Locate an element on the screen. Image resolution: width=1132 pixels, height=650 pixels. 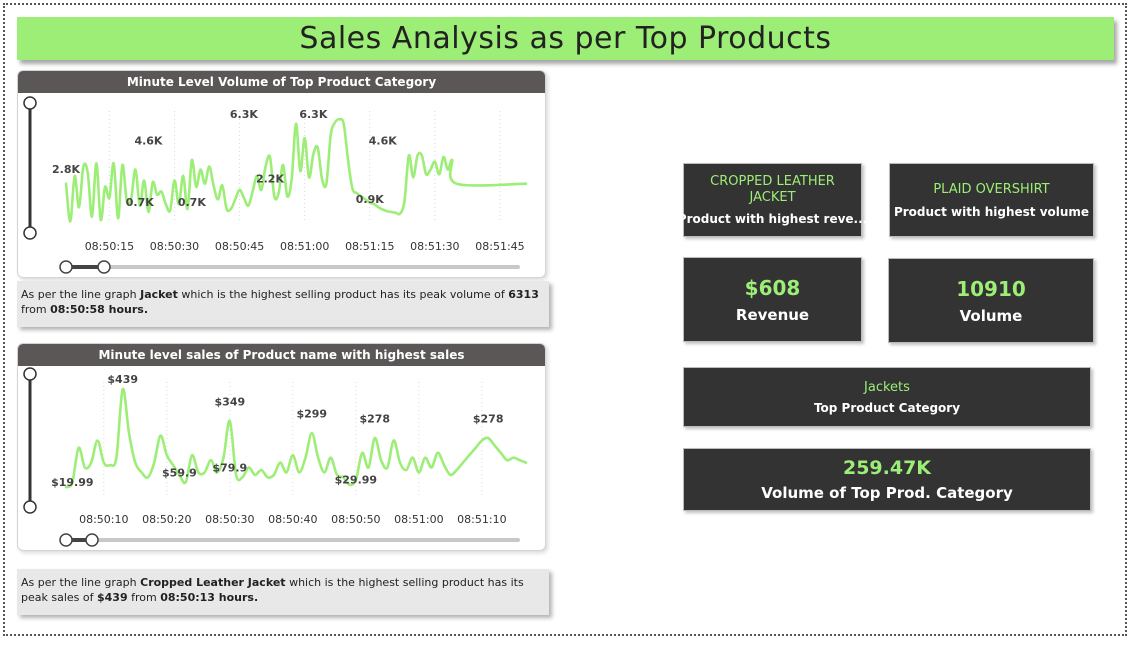
kpi-card-revenue: $608 Revenue is located at coordinates (772, 299).